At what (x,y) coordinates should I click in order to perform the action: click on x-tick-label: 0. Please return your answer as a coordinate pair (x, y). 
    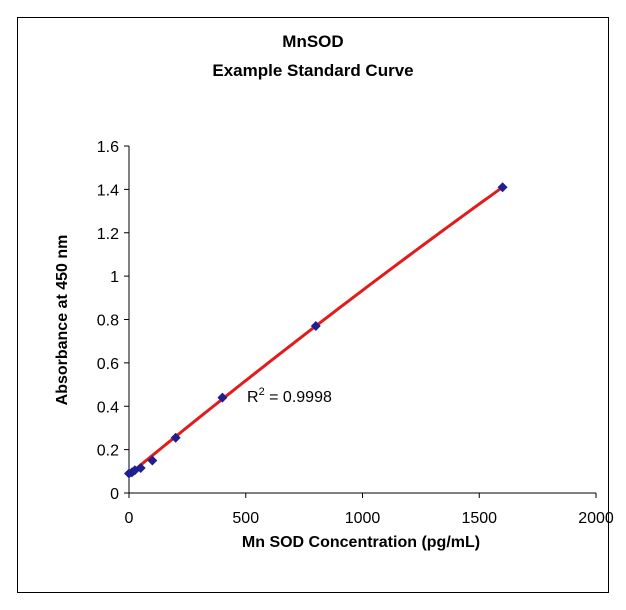
    Looking at the image, I should click on (129, 518).